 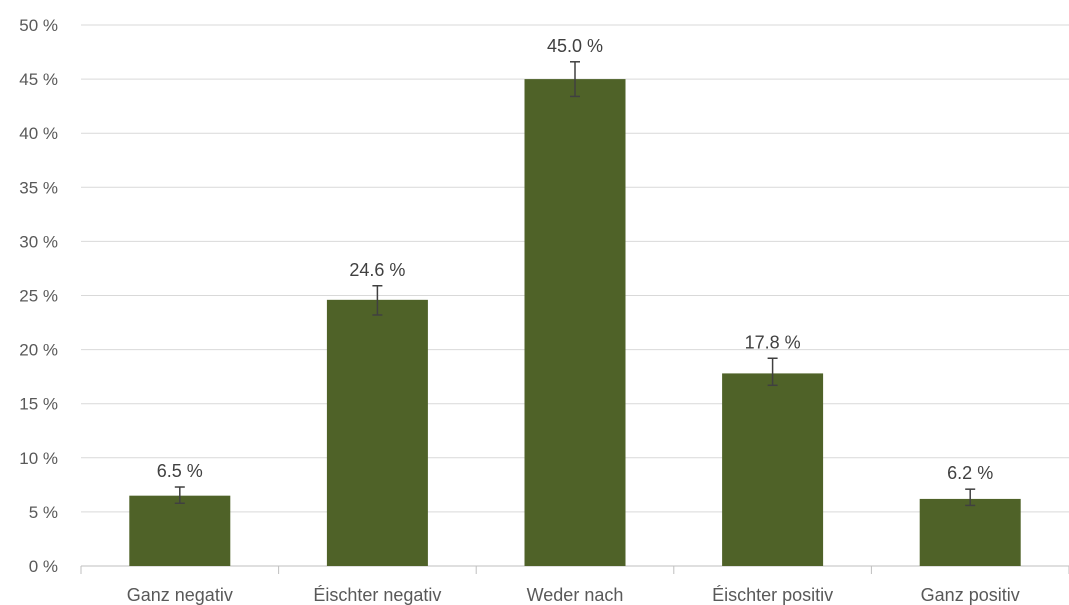 I want to click on y-tick-label: 45 %, so click(x=38, y=79).